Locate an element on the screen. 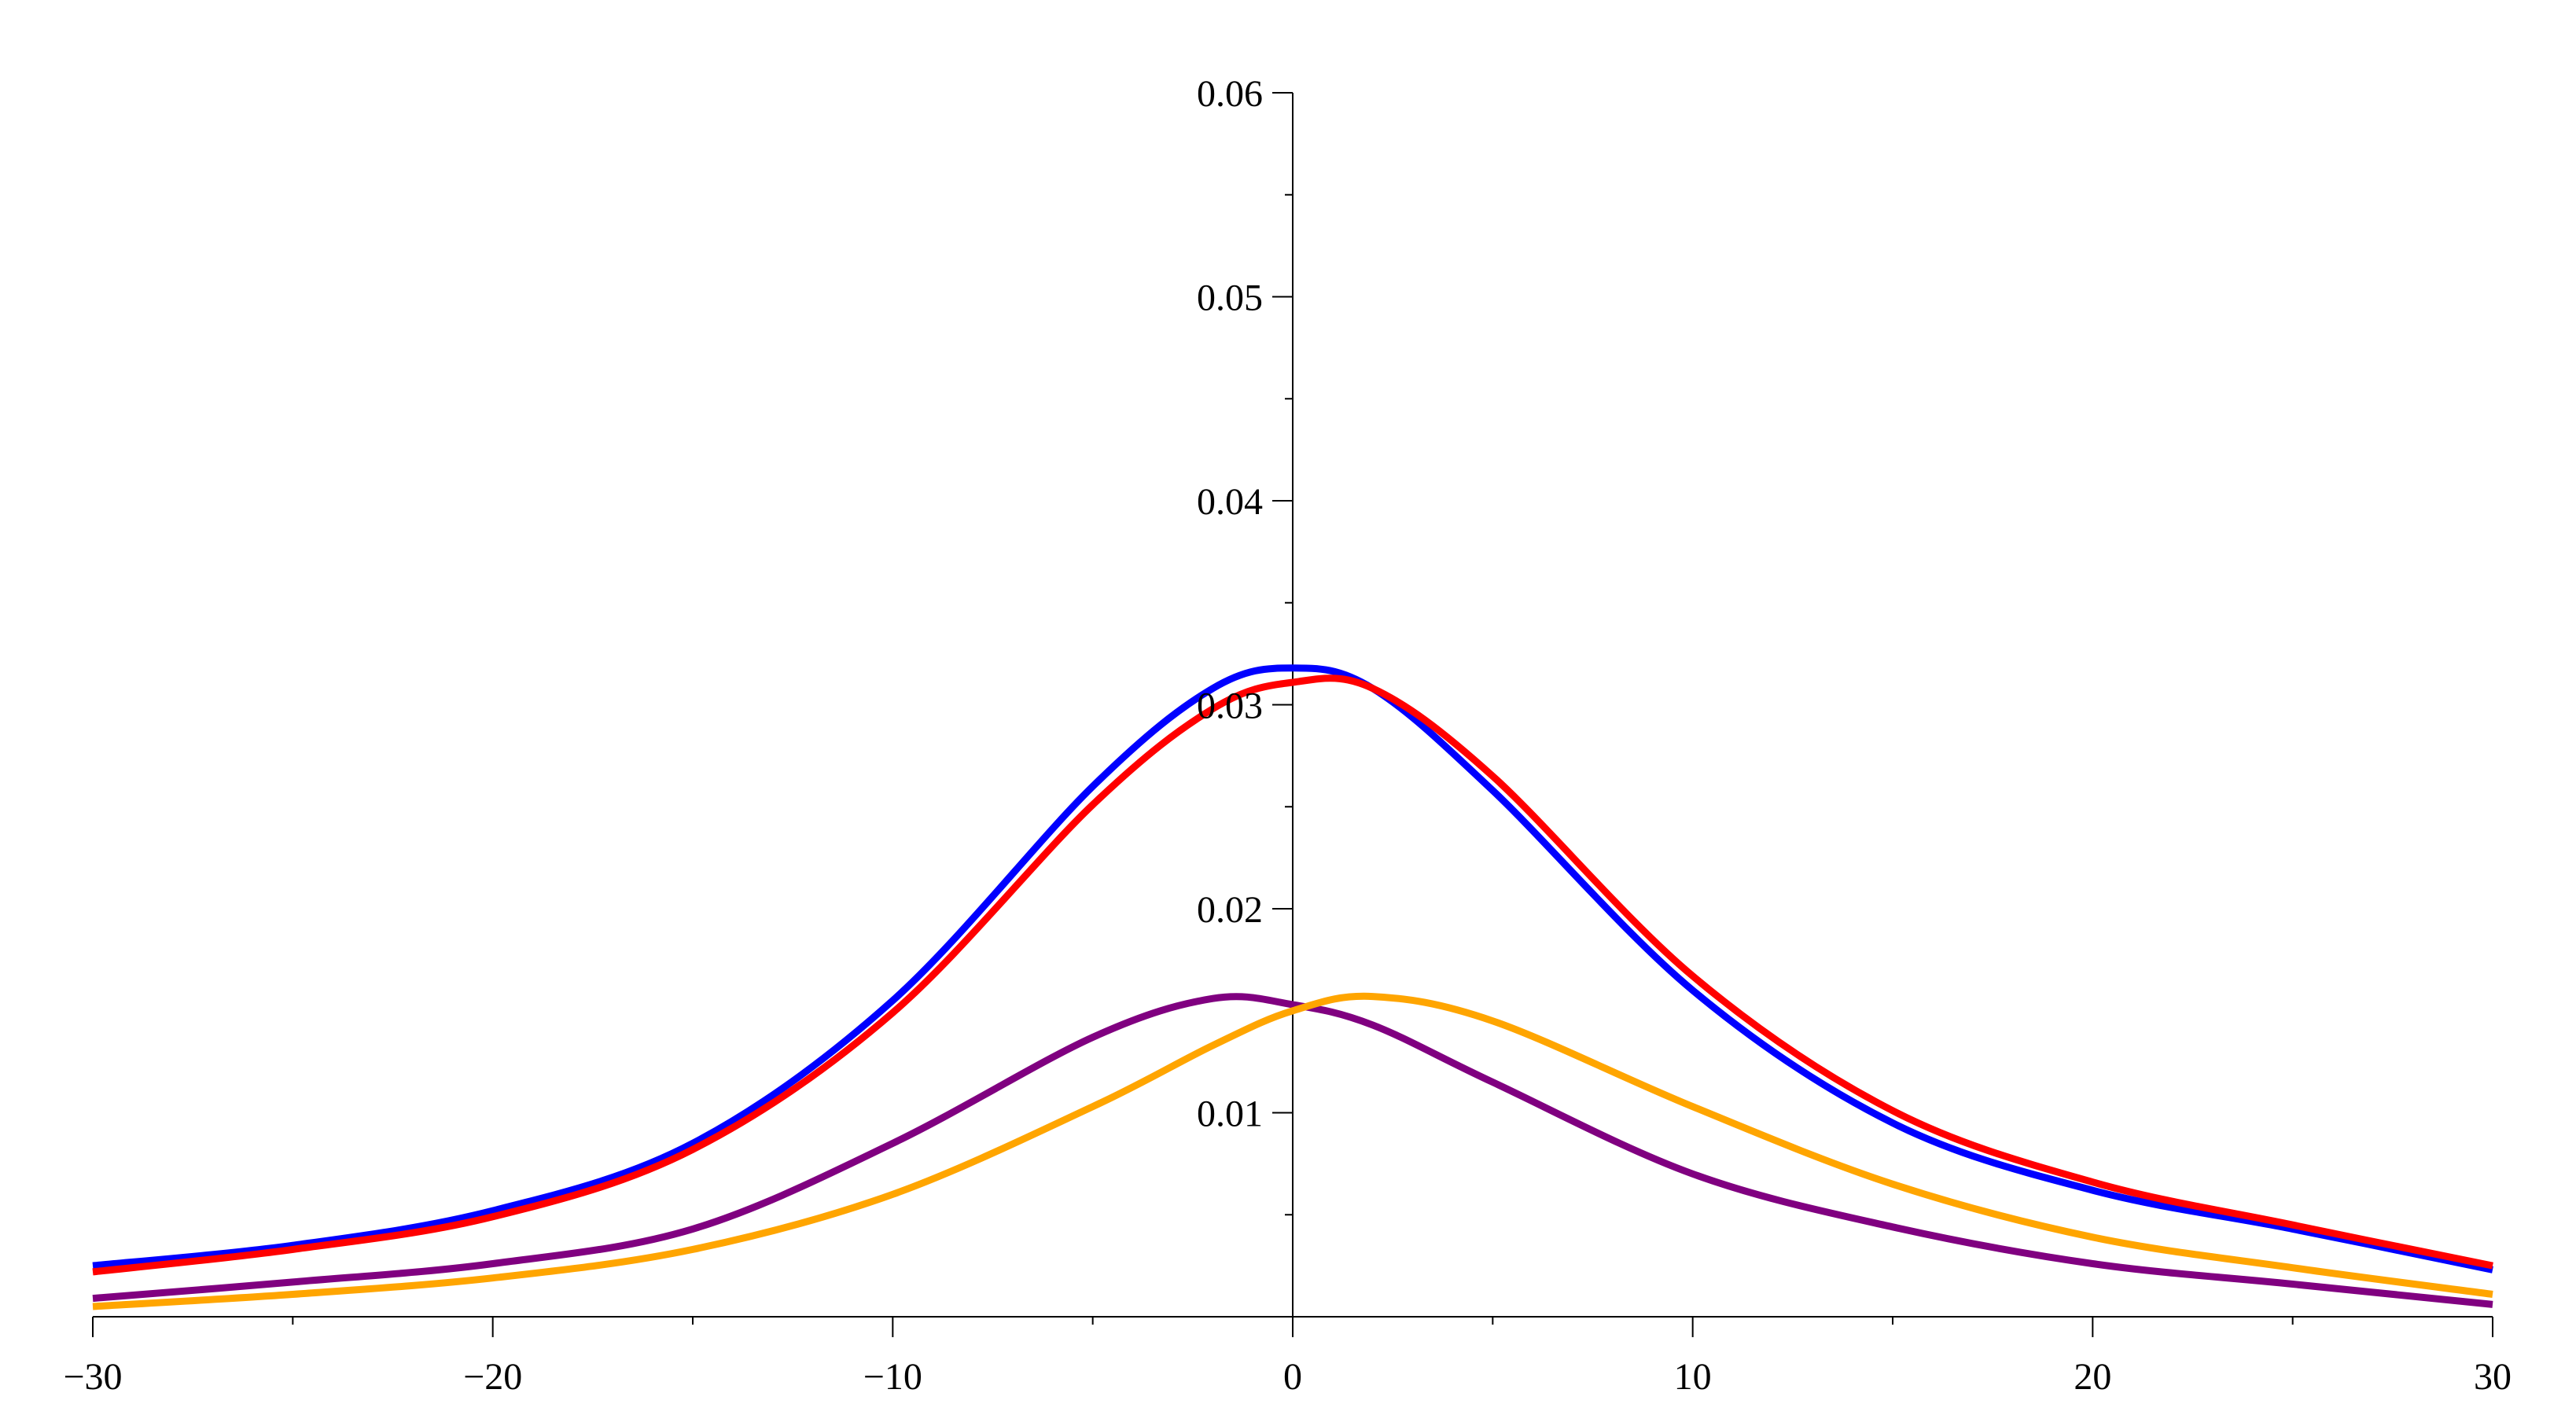  y-tick-label: 0.05 is located at coordinates (1230, 298).